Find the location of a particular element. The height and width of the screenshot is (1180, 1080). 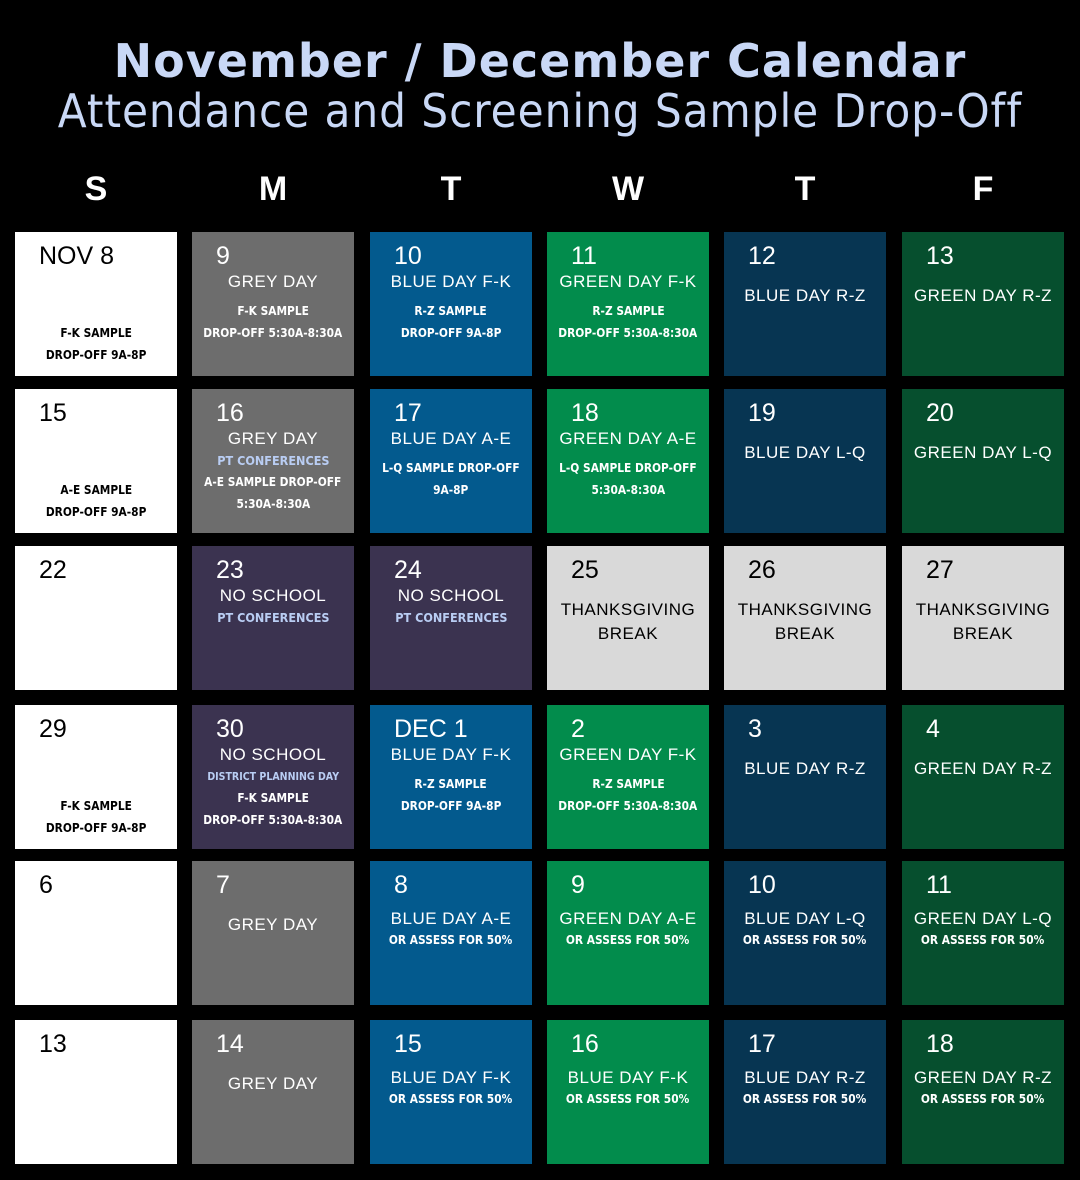

day-number: 3 is located at coordinates (755, 729).